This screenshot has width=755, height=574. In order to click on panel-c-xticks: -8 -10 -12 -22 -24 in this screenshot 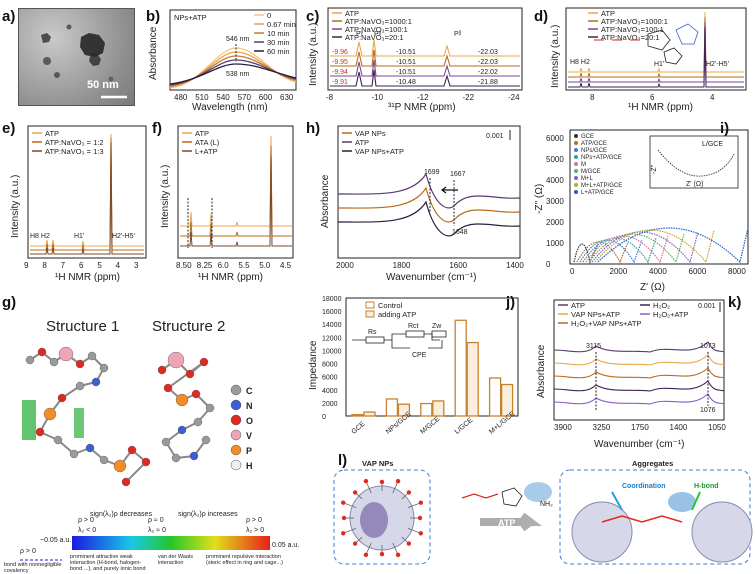, I will do `click(423, 97)`.